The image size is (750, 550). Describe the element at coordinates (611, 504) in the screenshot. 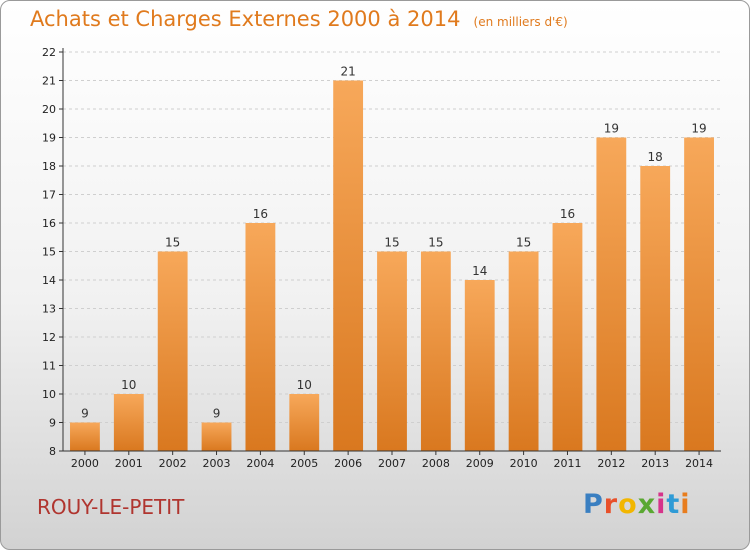

I see `logo-letter: r` at that location.